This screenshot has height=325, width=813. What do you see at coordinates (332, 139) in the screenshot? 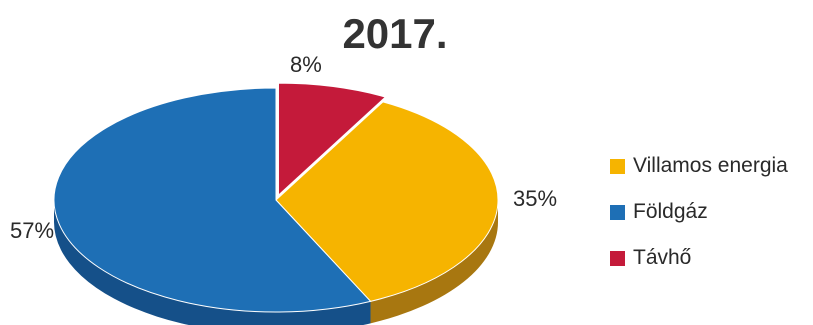
I see `slice-tavho` at bounding box center [332, 139].